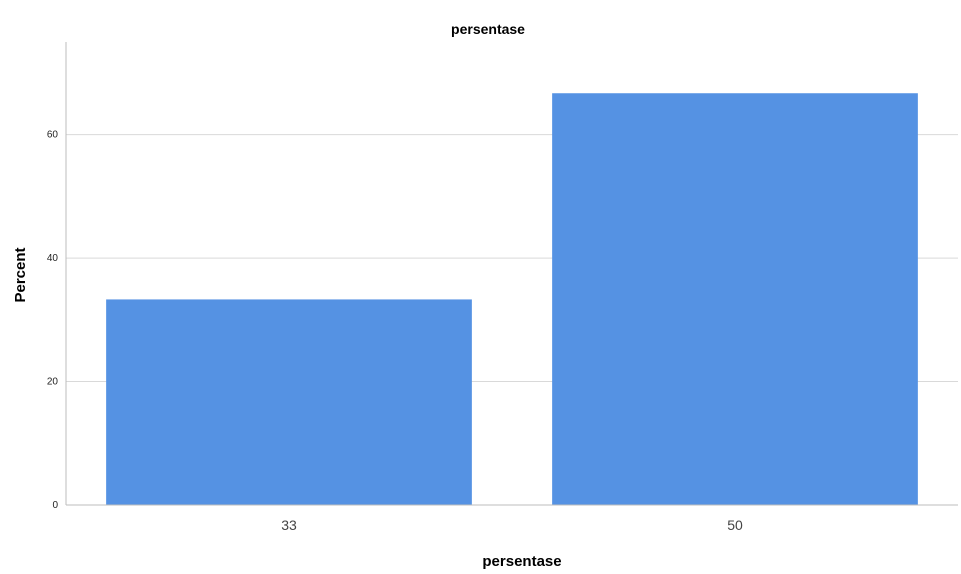  I want to click on y-tick-label: 60, so click(53, 135).